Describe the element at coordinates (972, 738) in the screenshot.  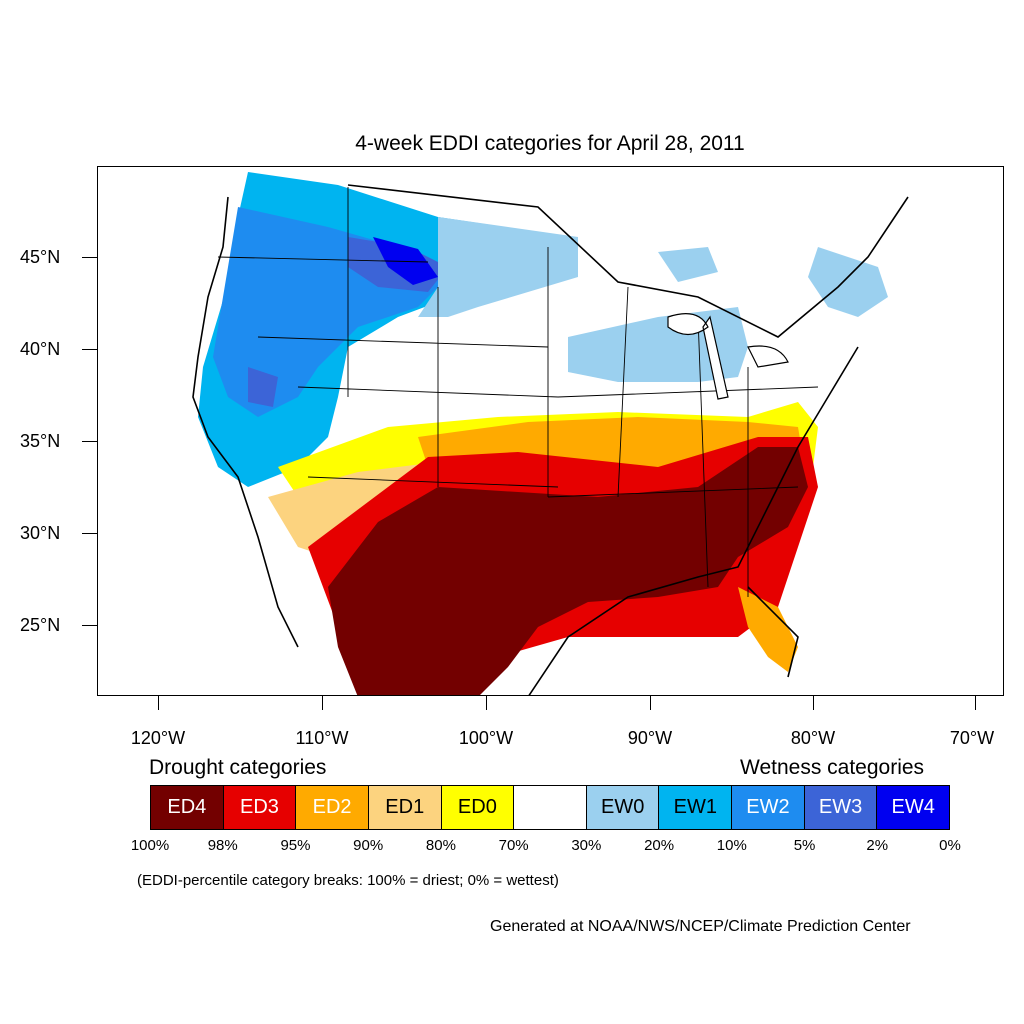
I see `lon-label-70w: 70°W` at that location.